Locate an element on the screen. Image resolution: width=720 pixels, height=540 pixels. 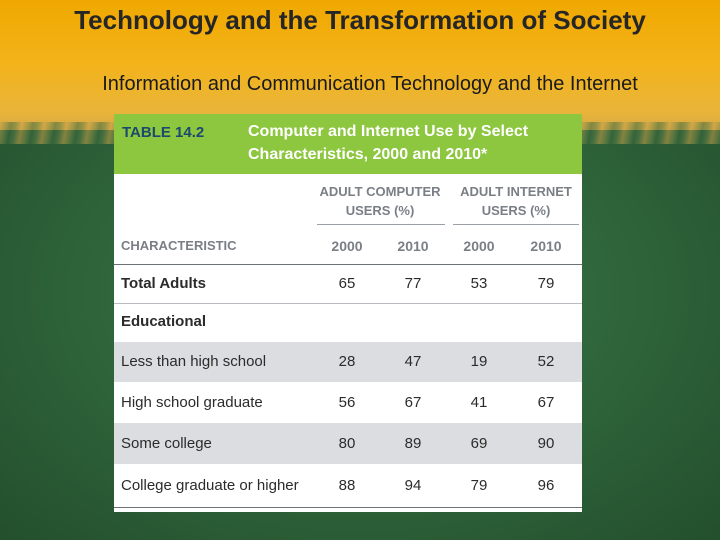
table-cell: 52 is located at coordinates (546, 361).